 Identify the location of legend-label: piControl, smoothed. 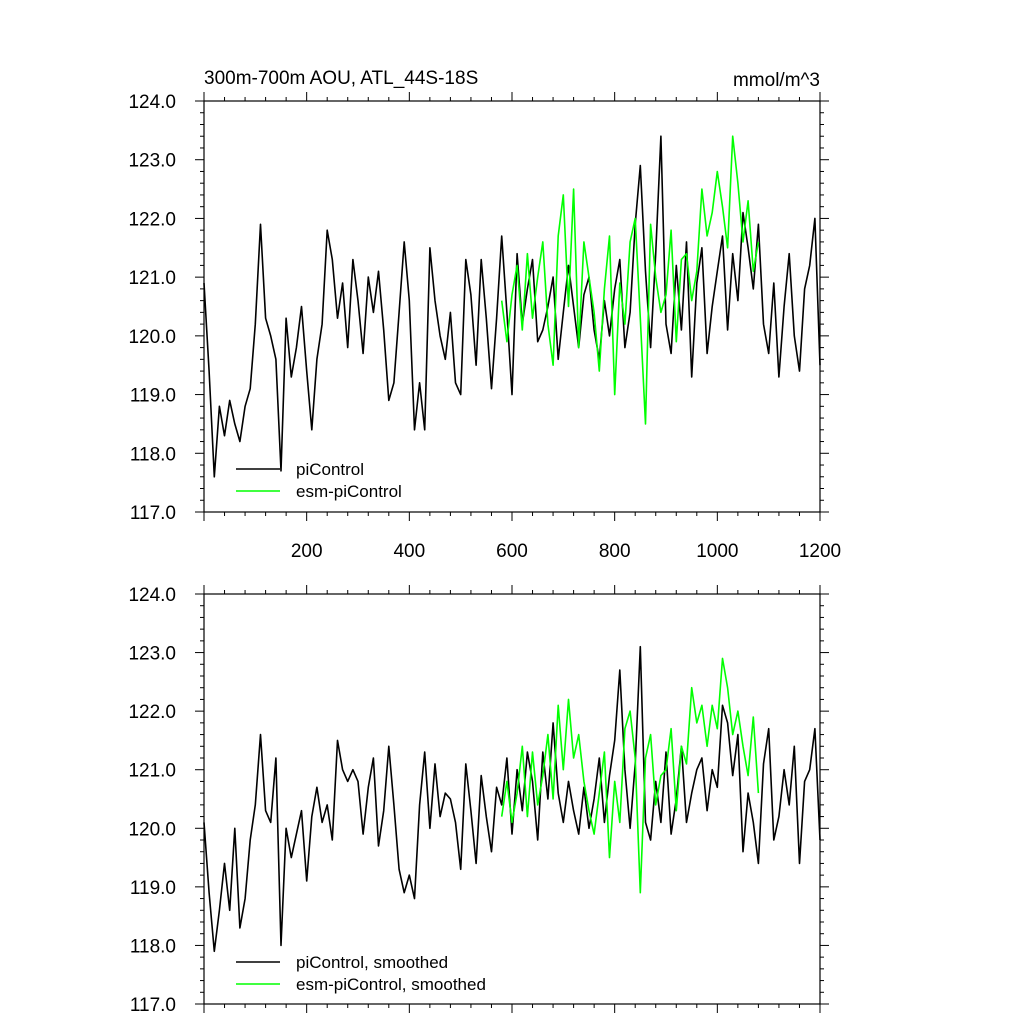
(372, 962).